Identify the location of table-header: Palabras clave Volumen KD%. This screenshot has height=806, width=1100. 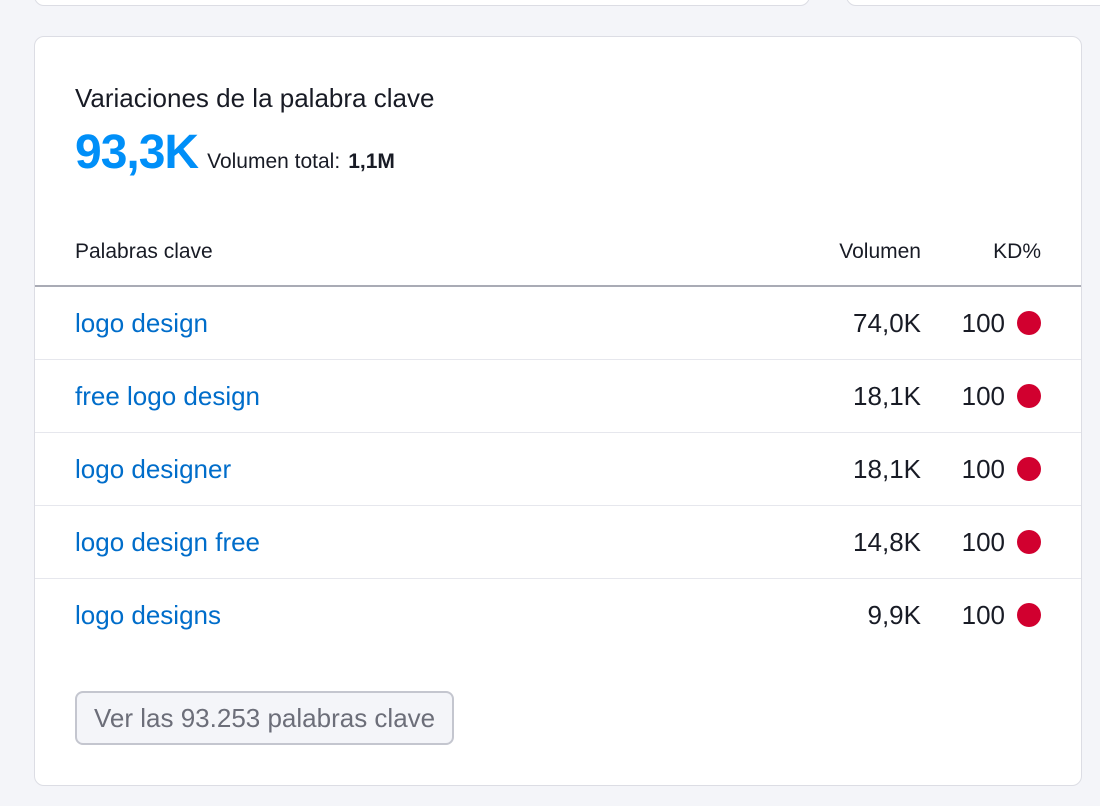
(558, 260).